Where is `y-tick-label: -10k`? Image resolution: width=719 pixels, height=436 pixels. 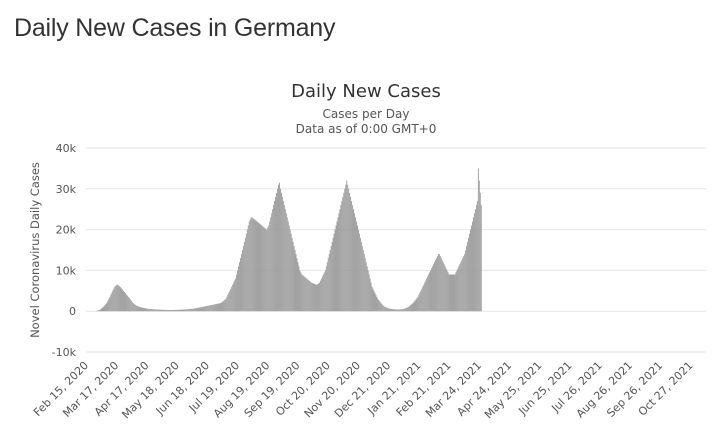
y-tick-label: -10k is located at coordinates (64, 352).